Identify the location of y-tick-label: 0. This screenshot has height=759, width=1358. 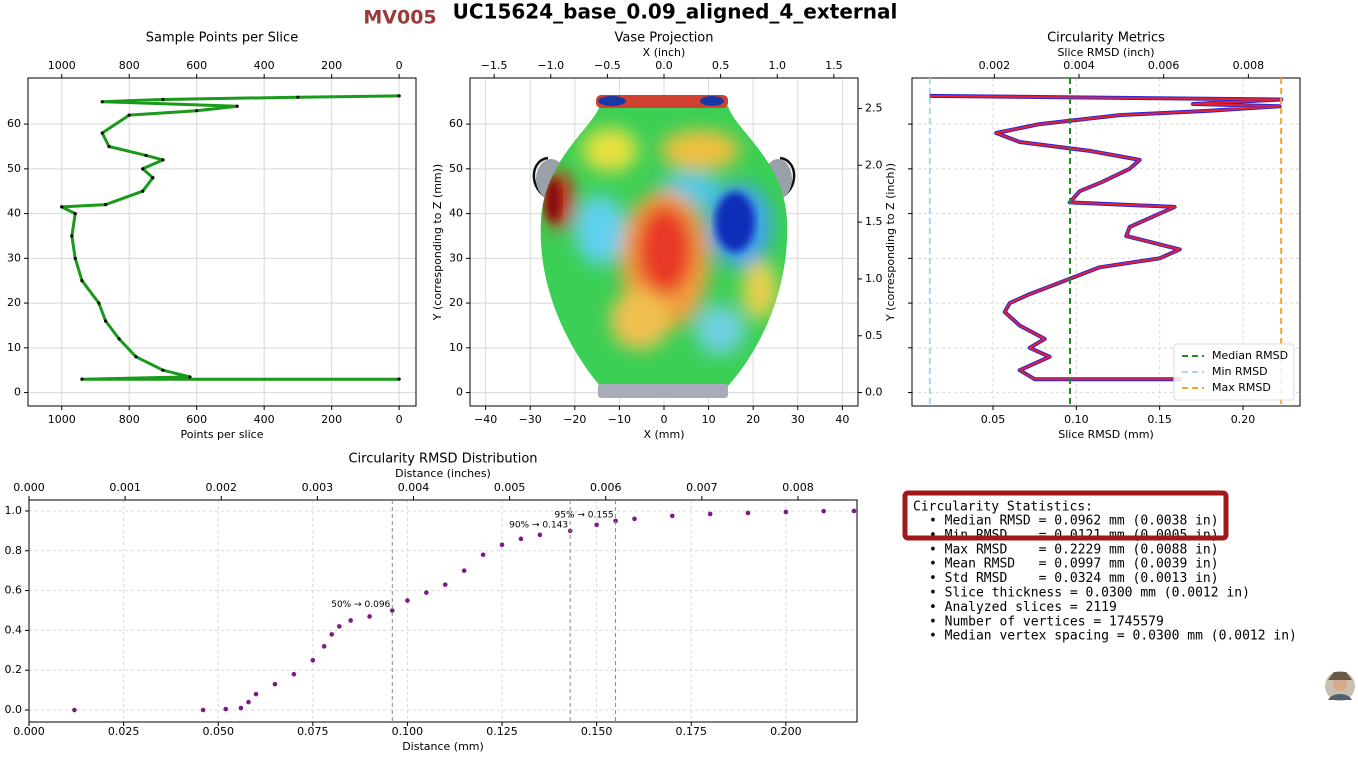
(17, 392).